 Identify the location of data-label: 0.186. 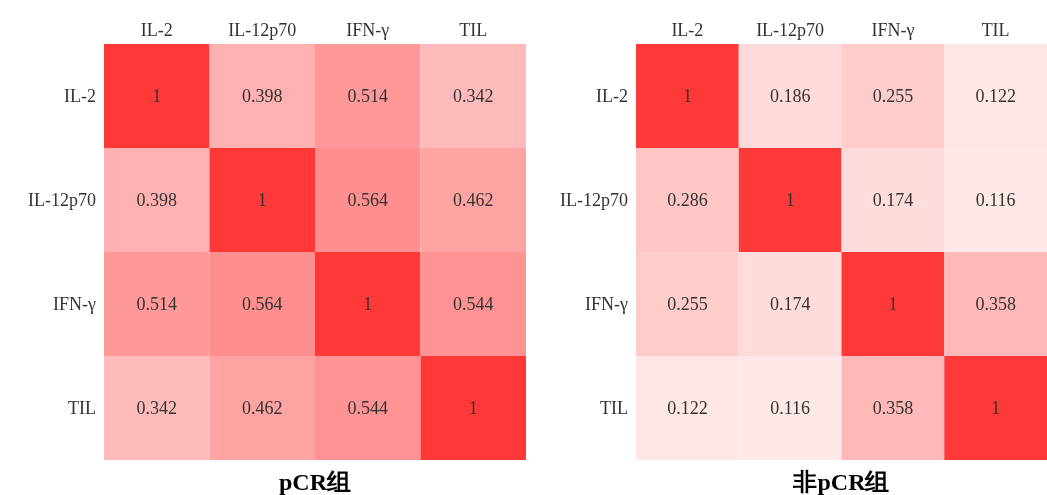
(790, 96).